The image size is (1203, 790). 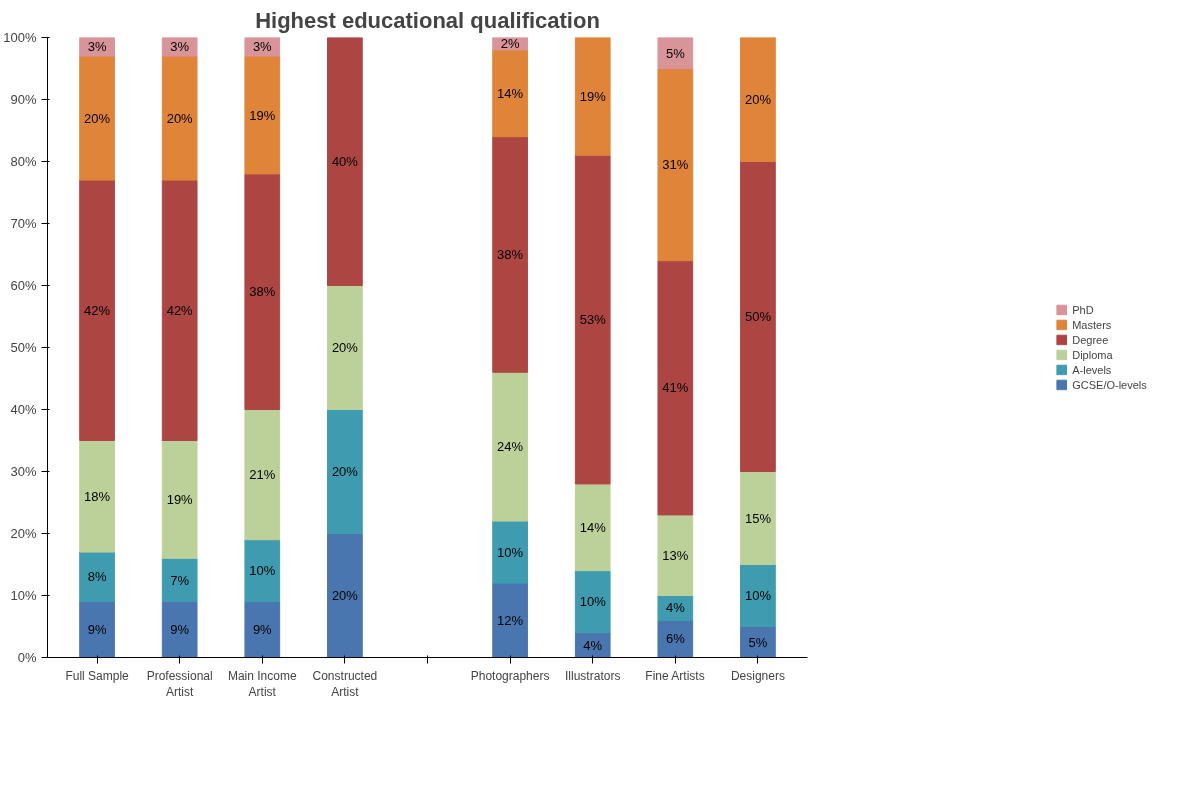 I want to click on data-label: 18%, so click(x=97, y=496).